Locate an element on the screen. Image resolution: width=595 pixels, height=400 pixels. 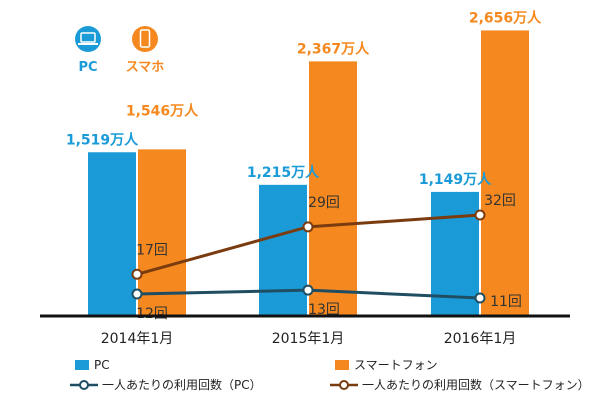
bar-smartphone-value-label: 2,367万人 is located at coordinates (333, 48).